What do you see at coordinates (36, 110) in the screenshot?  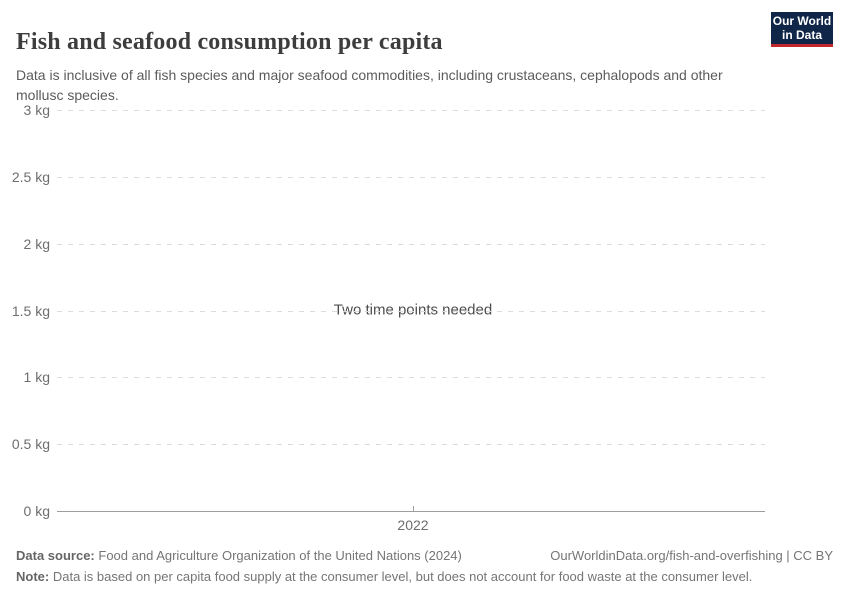 I see `y-axis-tick-label: 3 kg` at bounding box center [36, 110].